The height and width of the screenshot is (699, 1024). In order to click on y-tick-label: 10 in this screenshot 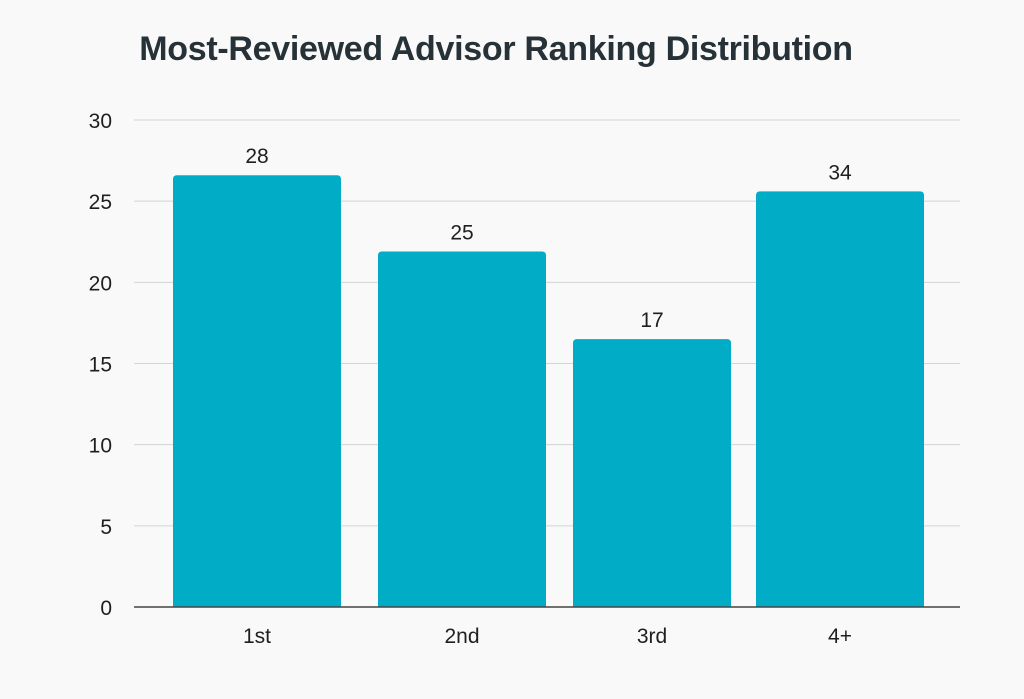, I will do `click(100, 446)`.